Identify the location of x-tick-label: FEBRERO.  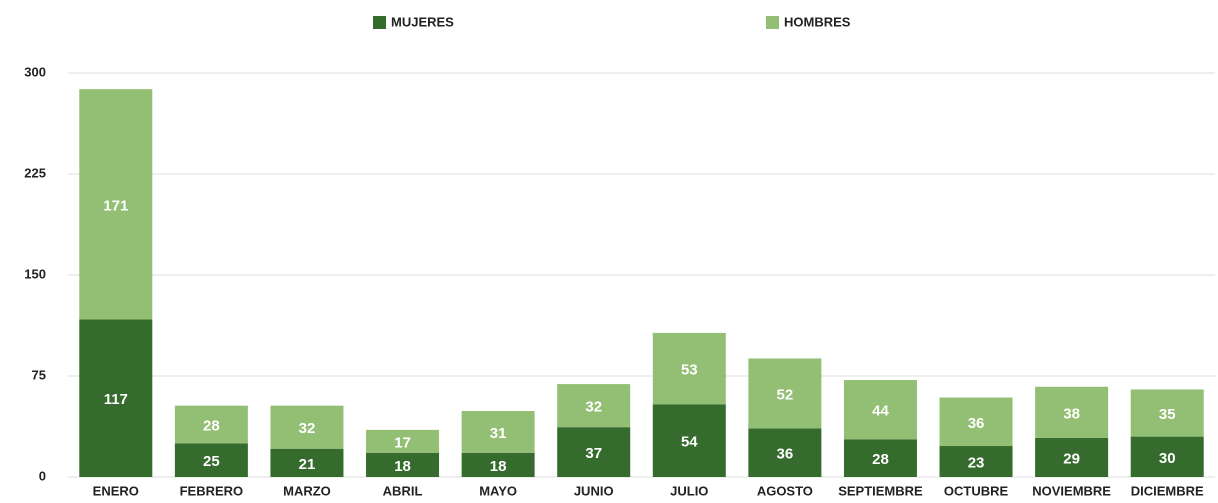
(212, 490).